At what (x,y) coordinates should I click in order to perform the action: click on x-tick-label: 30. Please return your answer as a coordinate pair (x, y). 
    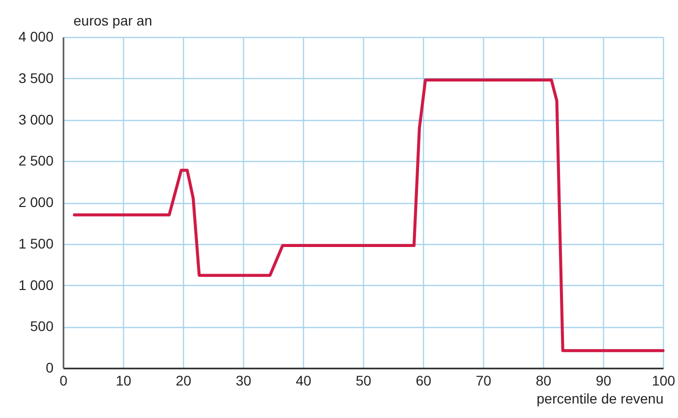
    Looking at the image, I should click on (244, 380).